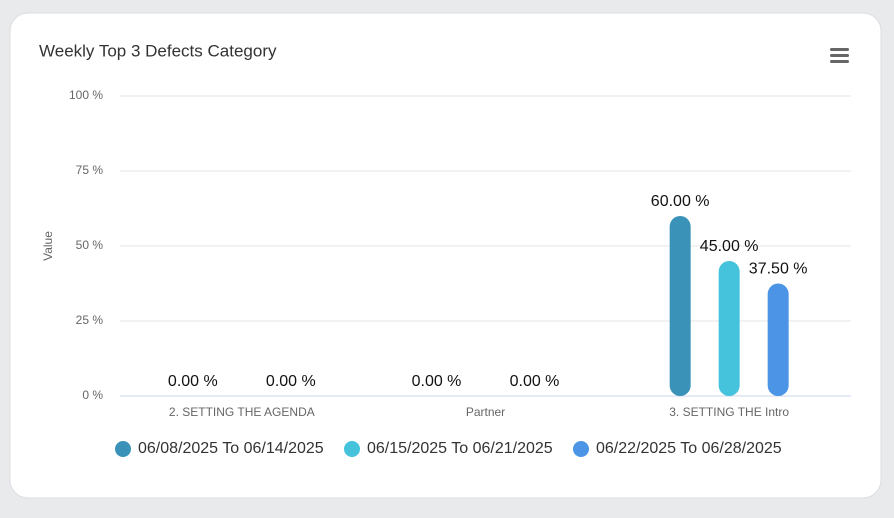  I want to click on x-tick-label: 2. SETTING THE AGENDA, so click(242, 412).